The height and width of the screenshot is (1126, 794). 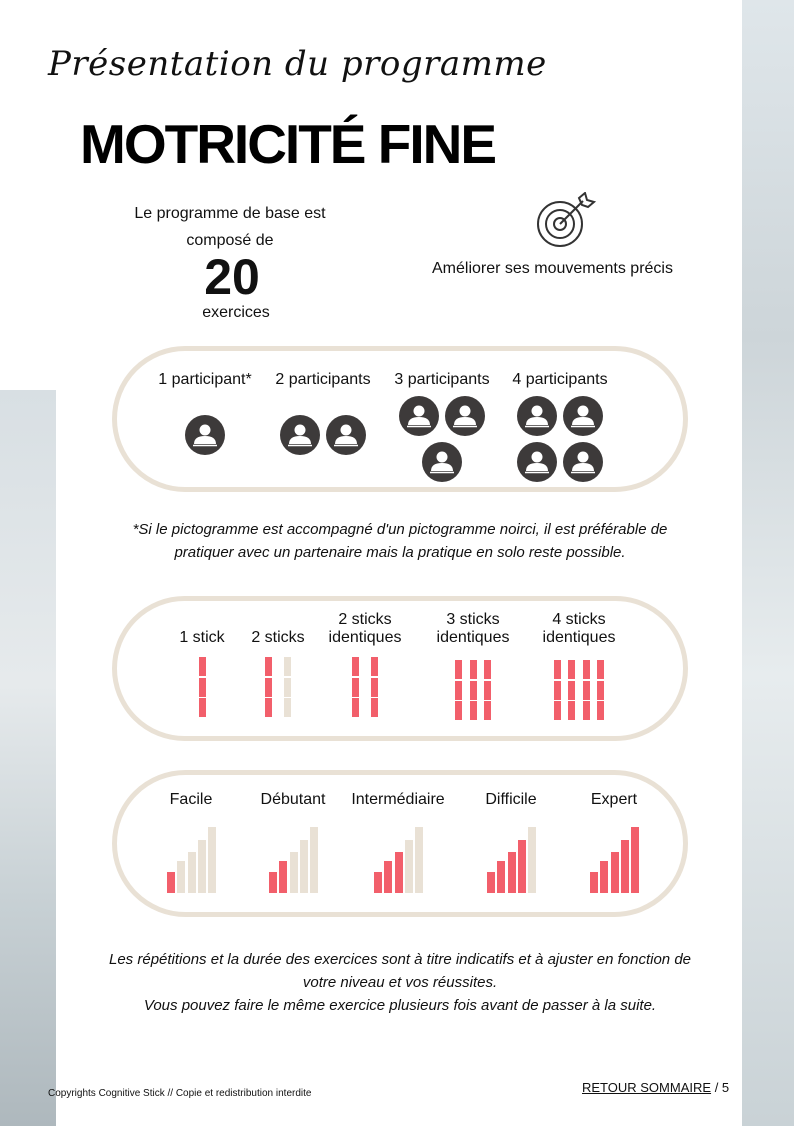 I want to click on level-label: Débutant, so click(x=293, y=799).